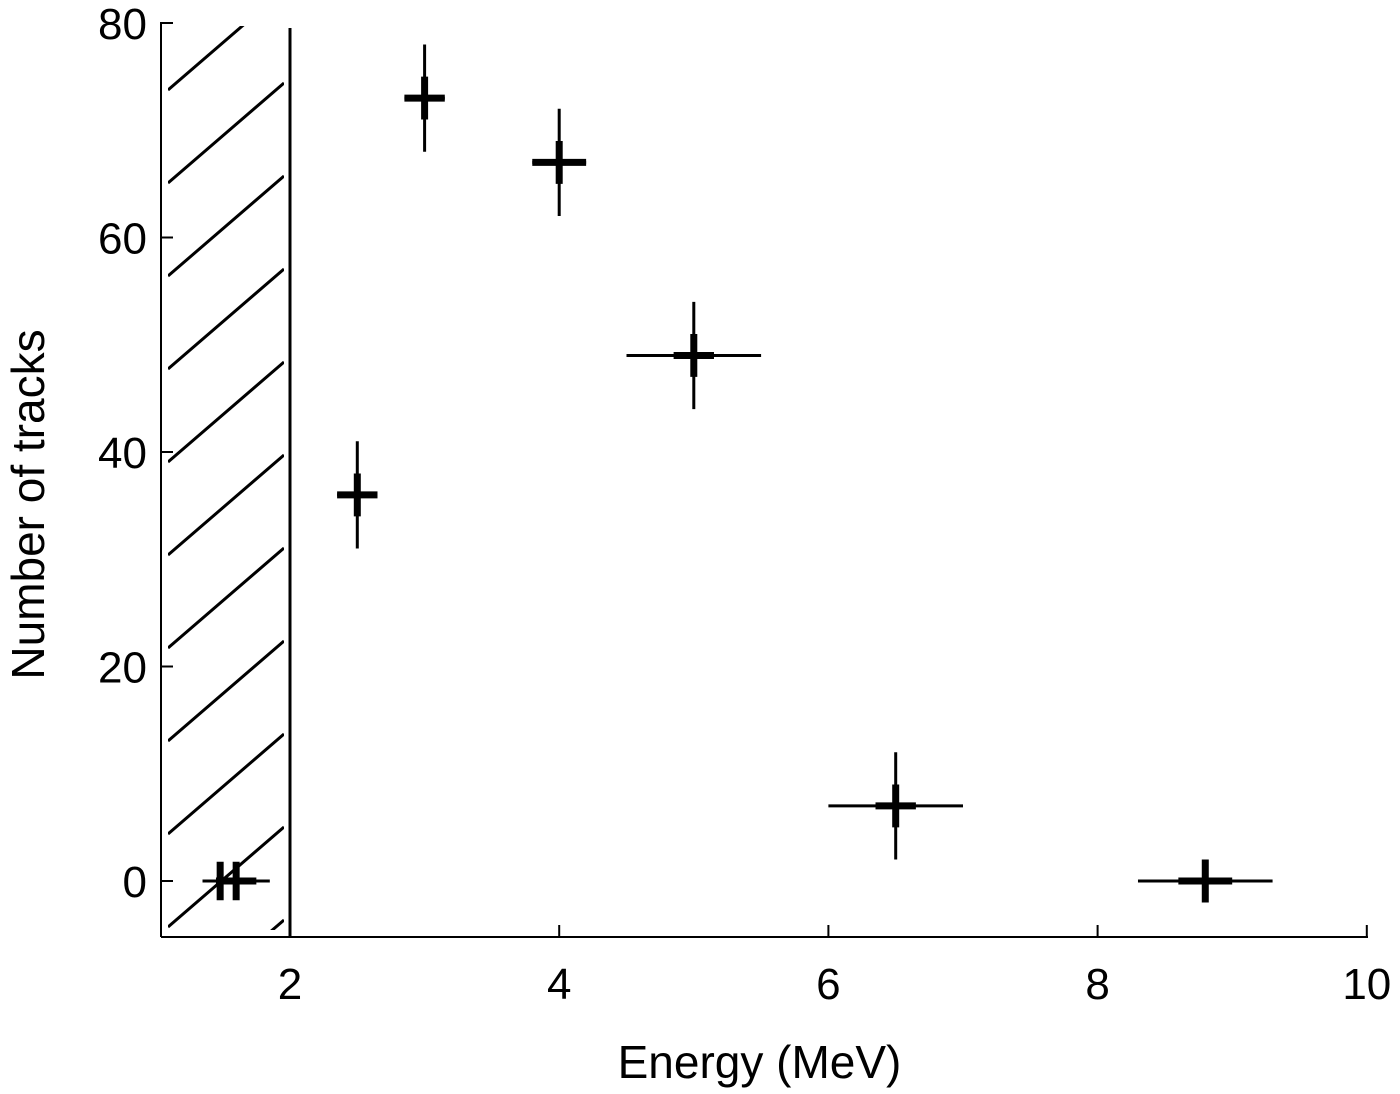  Describe the element at coordinates (290, 984) in the screenshot. I see `x-tick-label: 2` at that location.